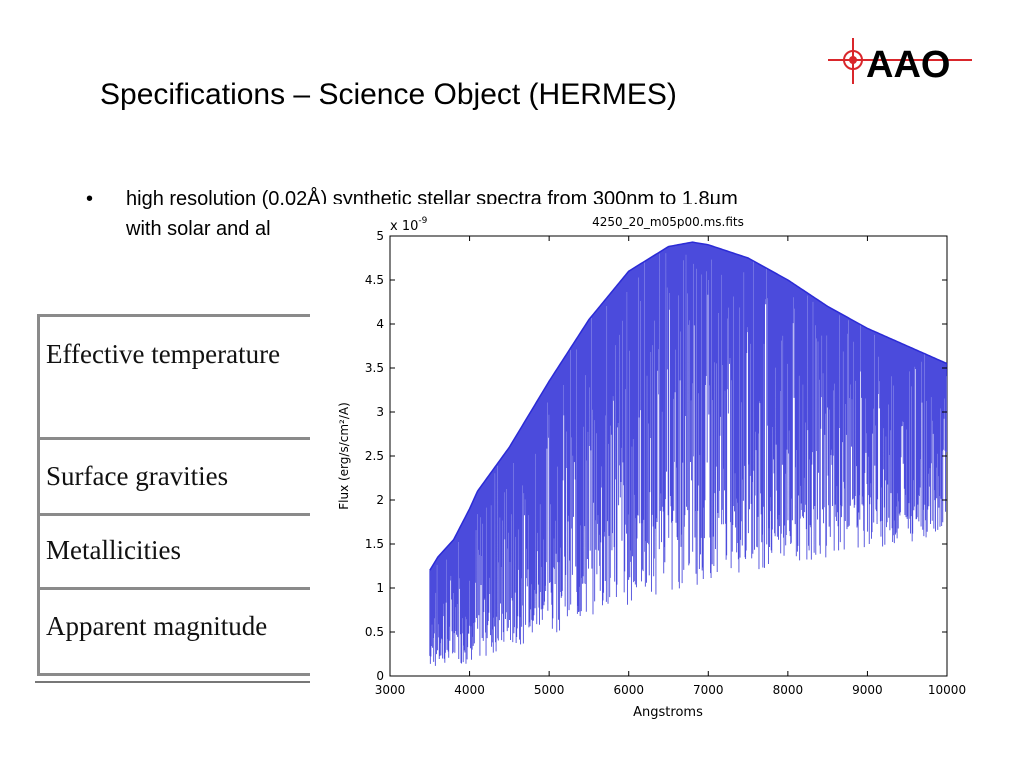 The width and height of the screenshot is (1024, 768). What do you see at coordinates (380, 236) in the screenshot?
I see `y-tick-label: 5` at bounding box center [380, 236].